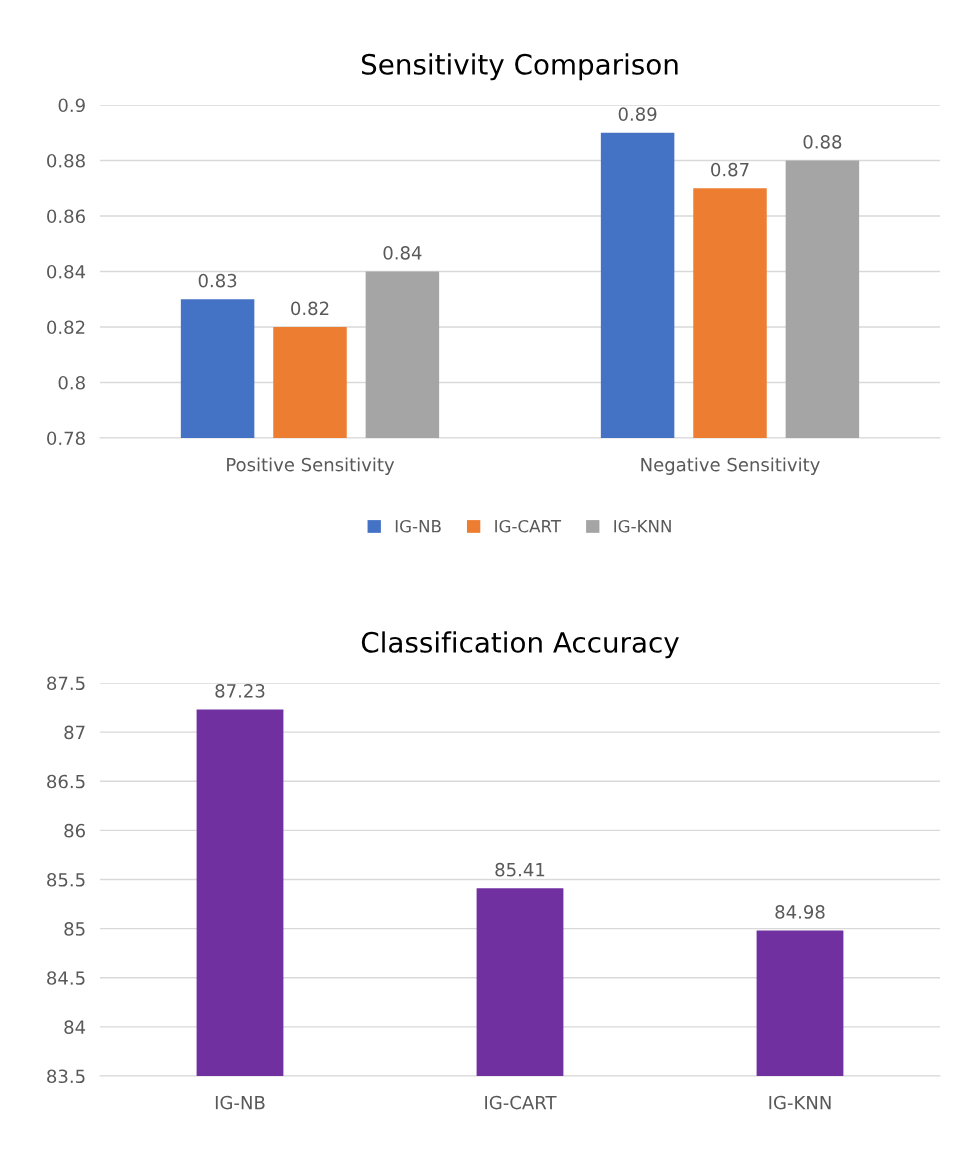 The height and width of the screenshot is (1151, 957). What do you see at coordinates (66, 781) in the screenshot?
I see `y-tick-label: 86.5` at bounding box center [66, 781].